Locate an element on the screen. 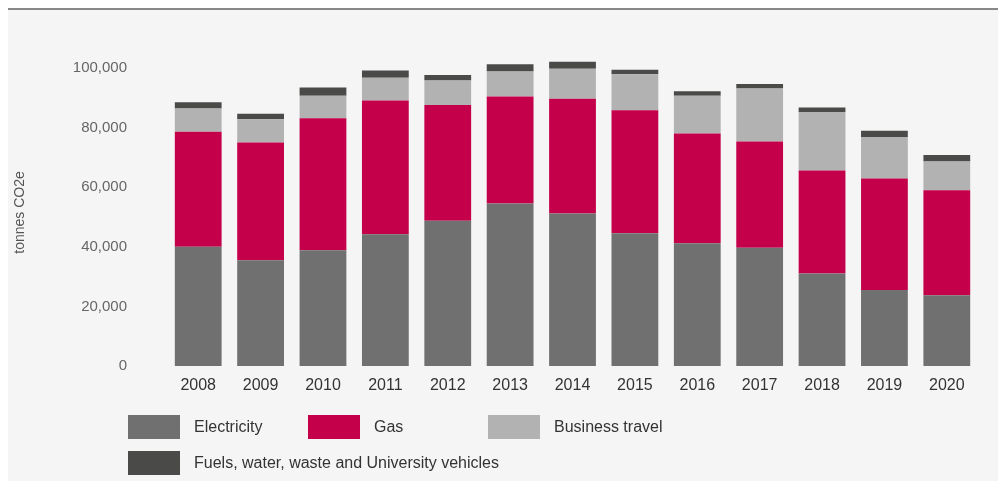 This screenshot has width=1007, height=489. x-tick-label: 2012 is located at coordinates (447, 385).